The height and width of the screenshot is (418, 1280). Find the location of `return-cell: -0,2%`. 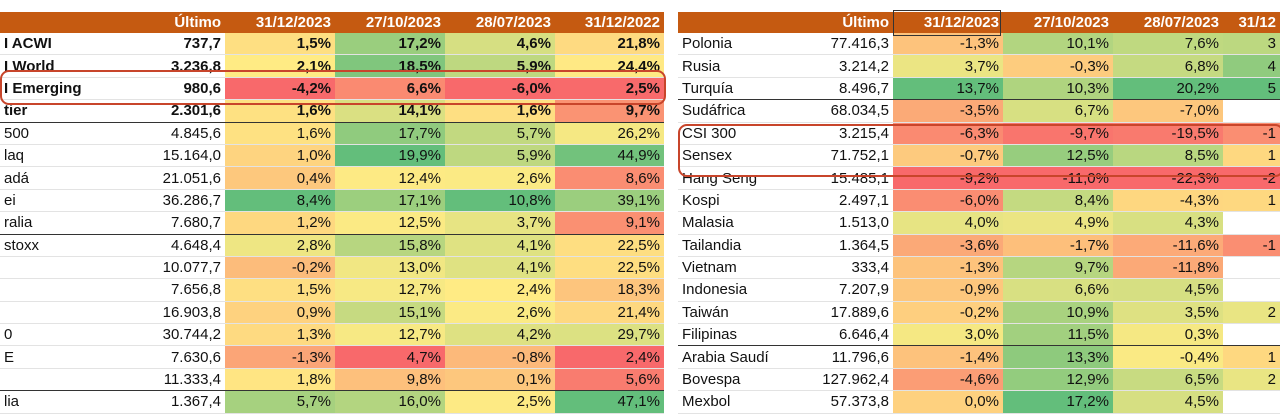

return-cell: -0,2% is located at coordinates (280, 268).